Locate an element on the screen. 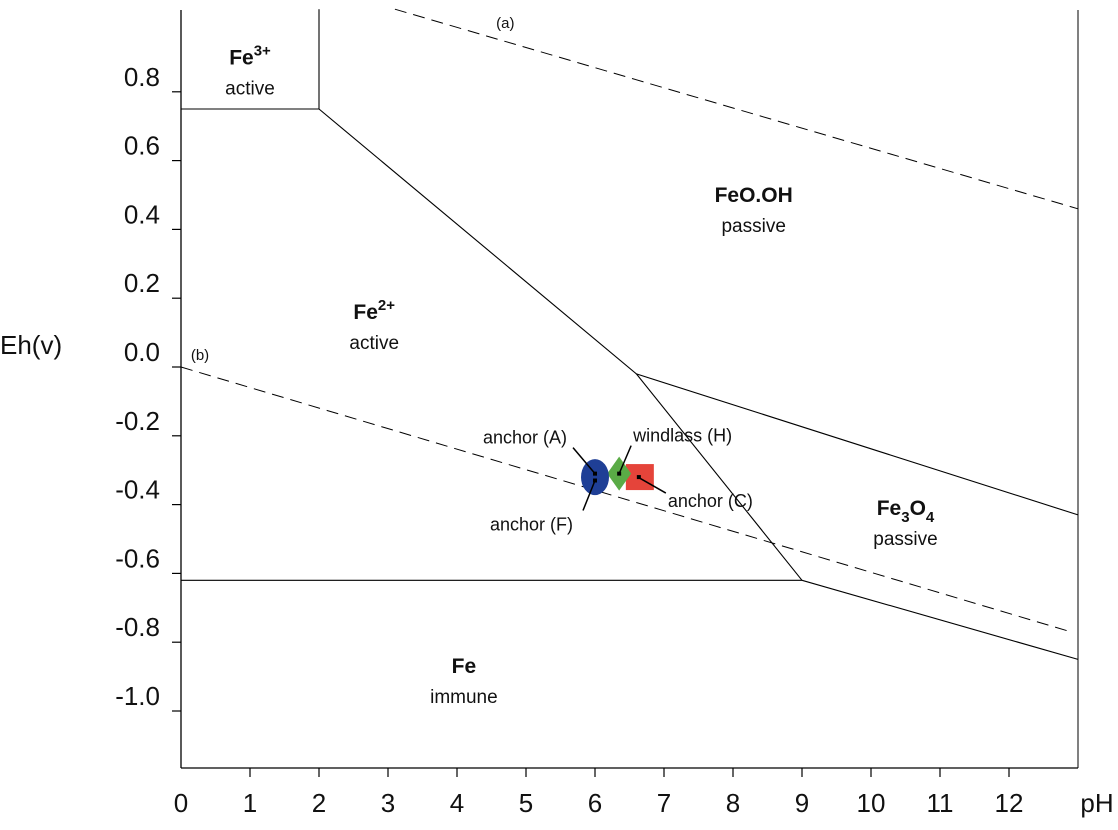  anchor-a-label: anchor (A) is located at coordinates (525, 438).